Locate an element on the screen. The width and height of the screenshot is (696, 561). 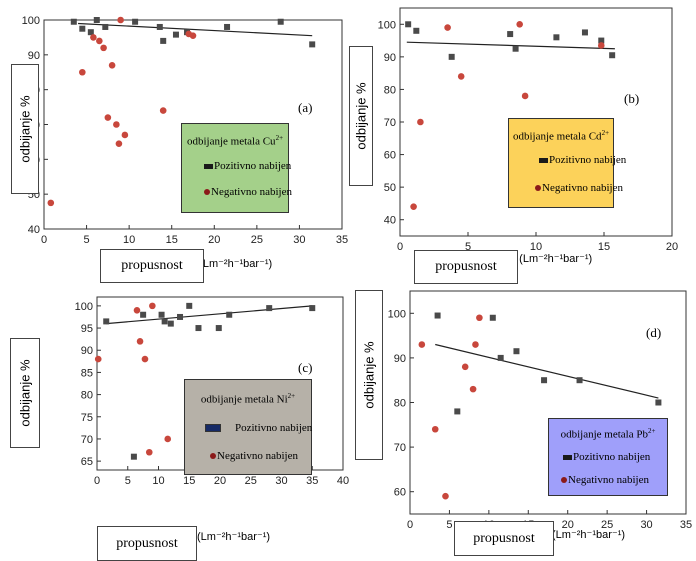
xlabel-box-c: propusnost is located at coordinates (147, 543).